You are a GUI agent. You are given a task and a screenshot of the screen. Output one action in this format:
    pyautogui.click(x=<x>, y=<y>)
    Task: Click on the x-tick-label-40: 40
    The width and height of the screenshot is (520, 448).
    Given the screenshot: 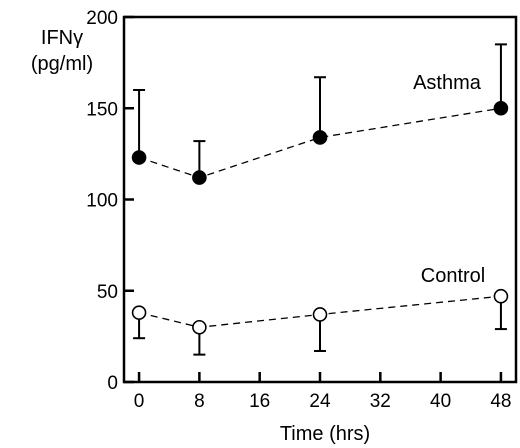 What is the action you would take?
    pyautogui.click(x=440, y=401)
    